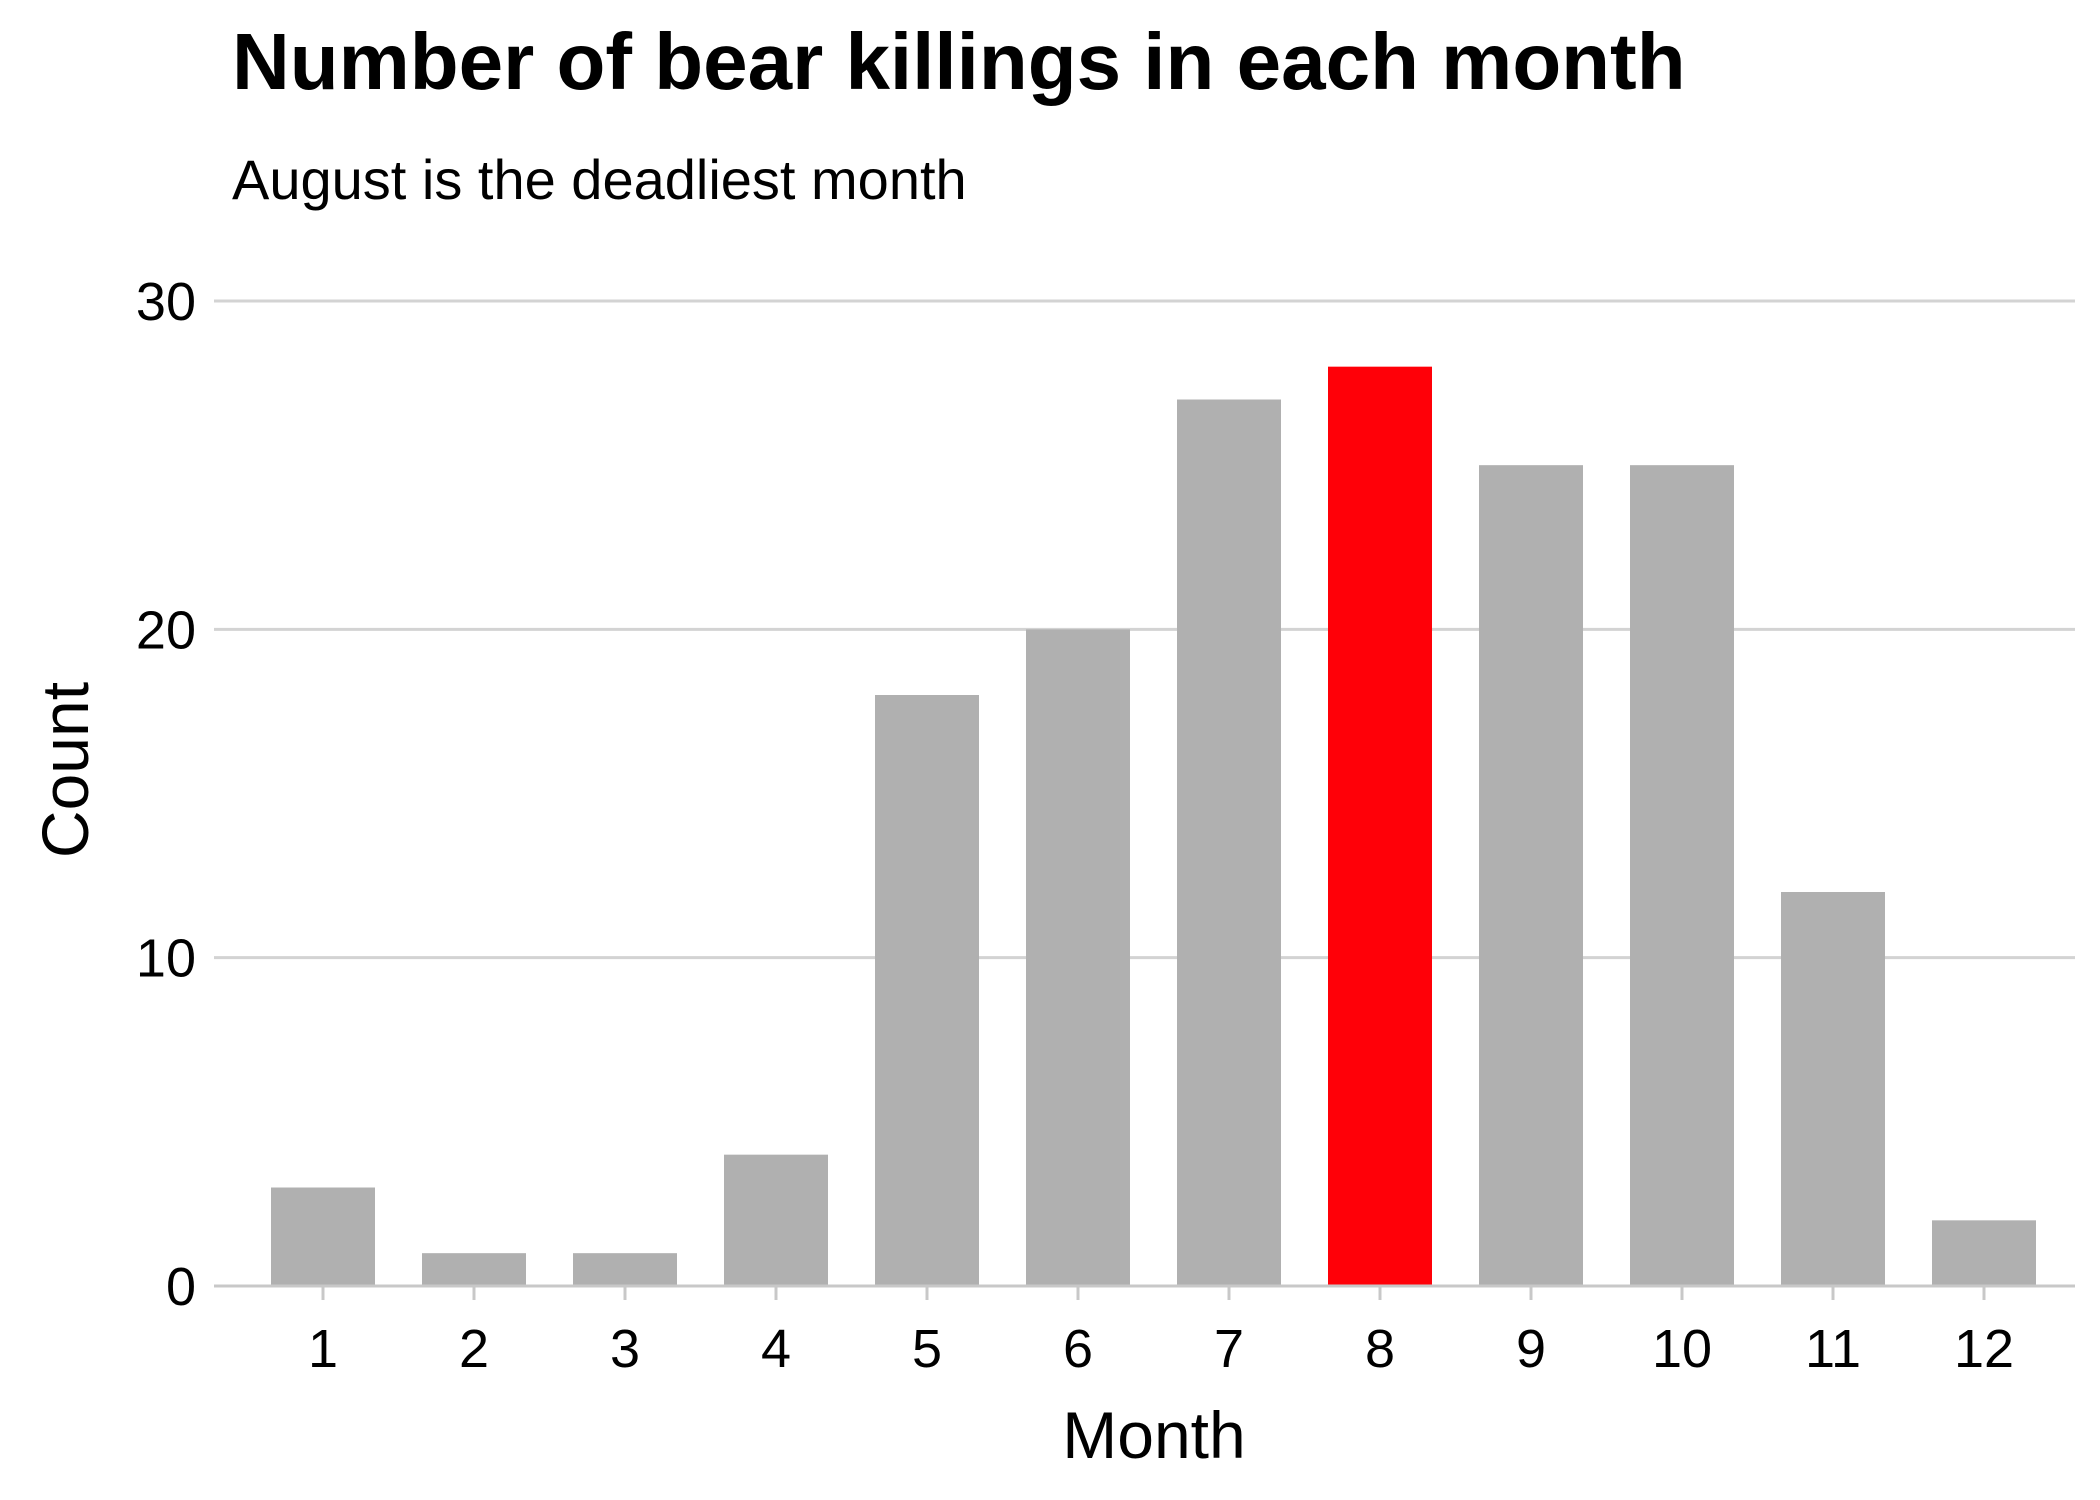 This screenshot has width=2100, height=1500. What do you see at coordinates (1229, 1349) in the screenshot?
I see `x-tick-label-7: 7` at bounding box center [1229, 1349].